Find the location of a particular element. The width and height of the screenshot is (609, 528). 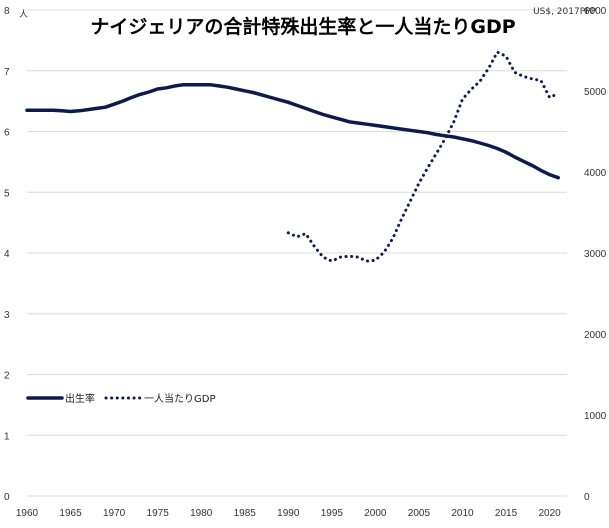

x-tick-label: 1980 is located at coordinates (201, 513).